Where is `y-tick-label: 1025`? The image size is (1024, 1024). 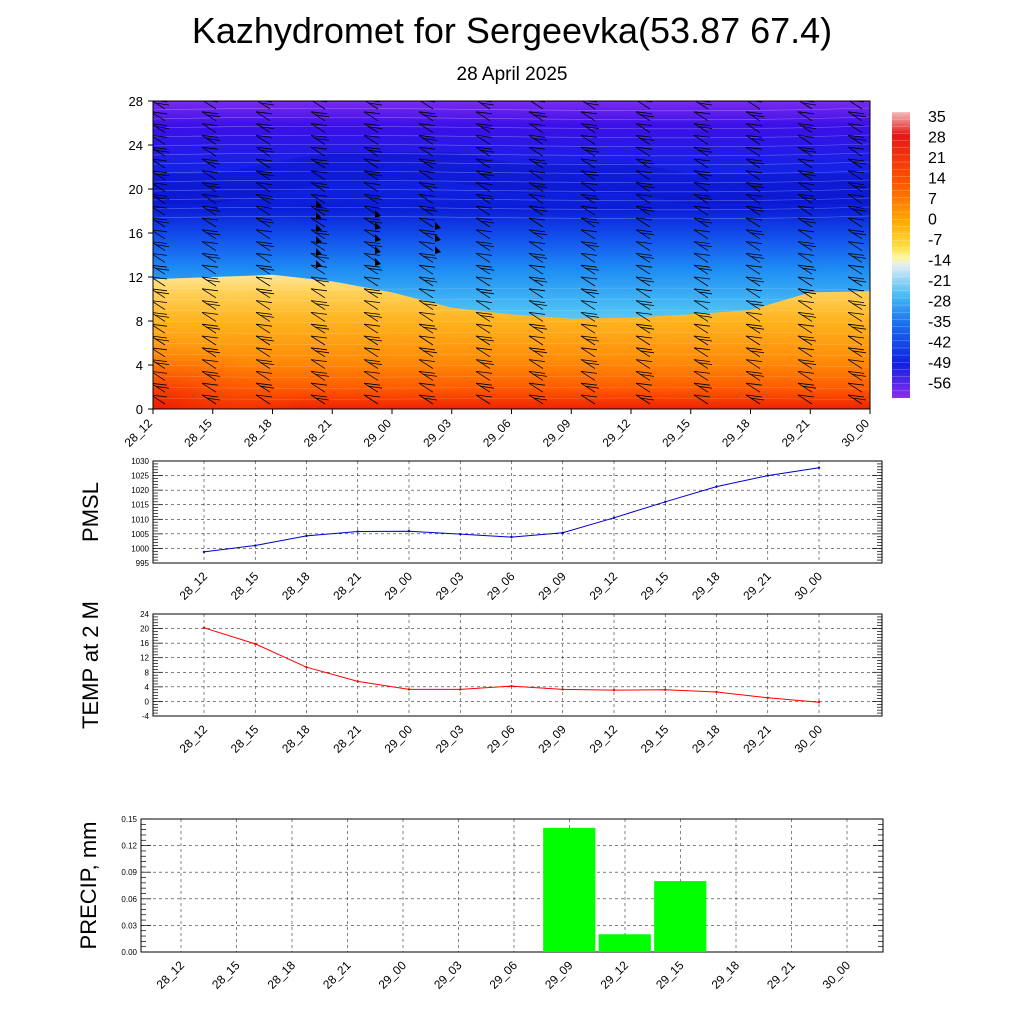
y-tick-label: 1025 is located at coordinates (140, 476).